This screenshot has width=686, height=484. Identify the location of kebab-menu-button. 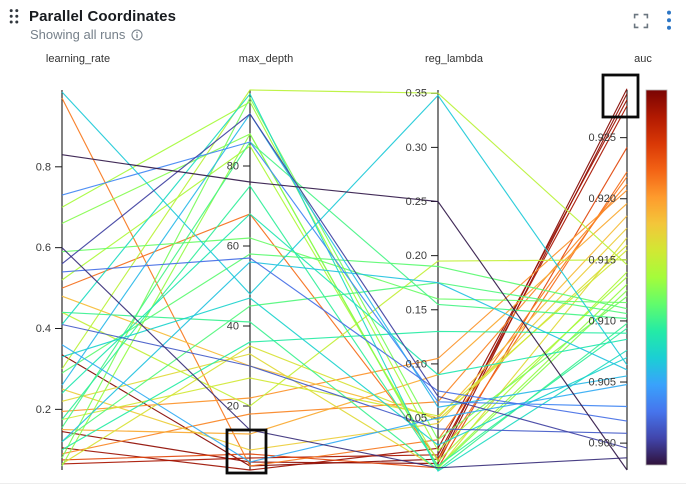
(669, 20).